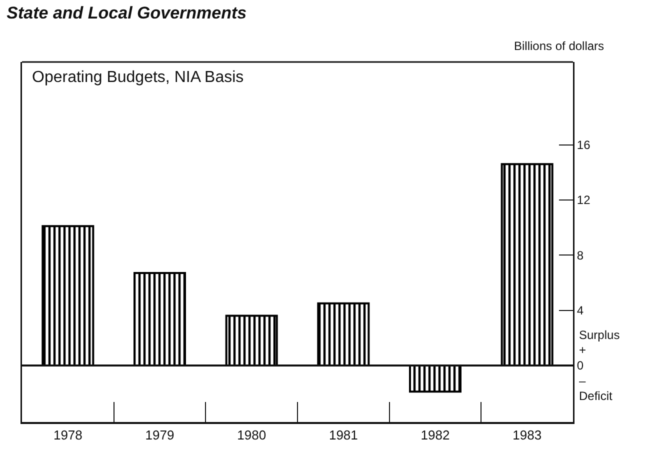 The image size is (668, 456). Describe the element at coordinates (126, 13) in the screenshot. I see `chart-title: State and Local Governments` at that location.